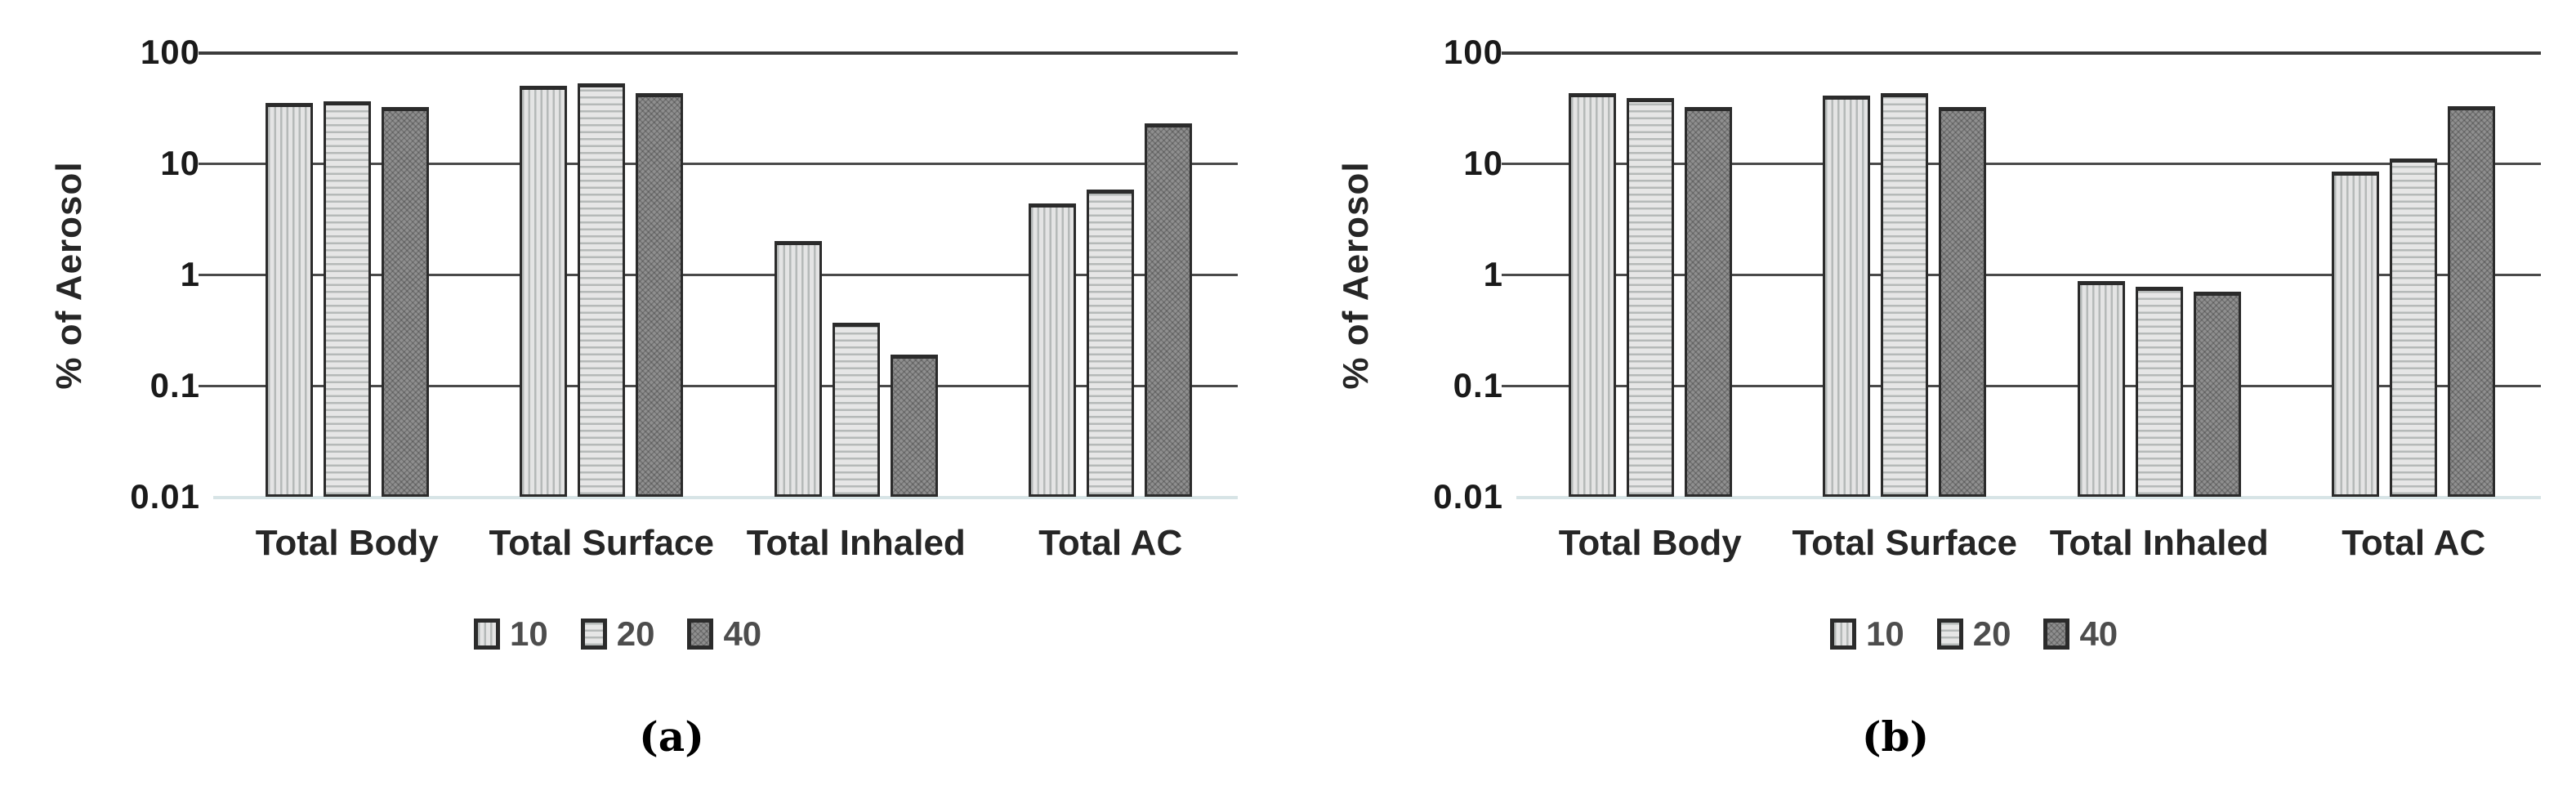  Describe the element at coordinates (672, 736) in the screenshot. I see `panel-label-a: (a)` at that location.